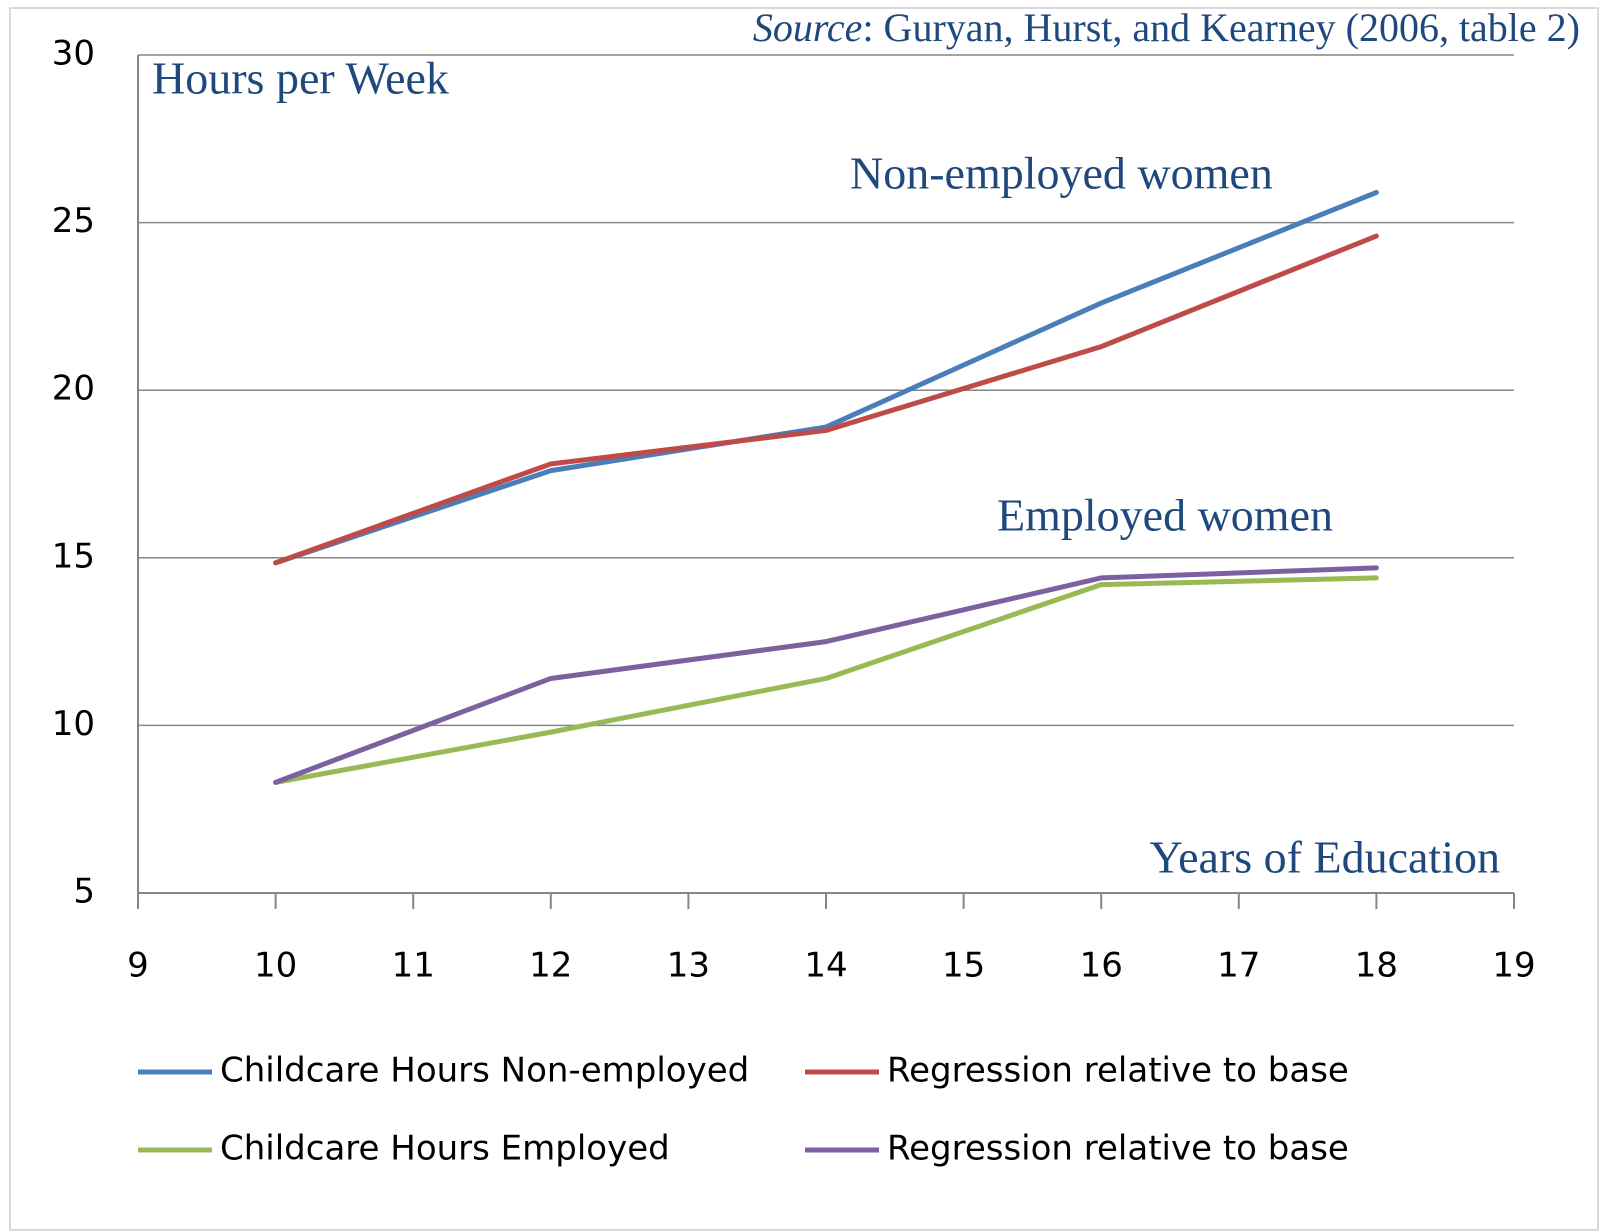 This screenshot has width=1608, height=1232. Describe the element at coordinates (73, 556) in the screenshot. I see `y-tick-label: 15` at that location.